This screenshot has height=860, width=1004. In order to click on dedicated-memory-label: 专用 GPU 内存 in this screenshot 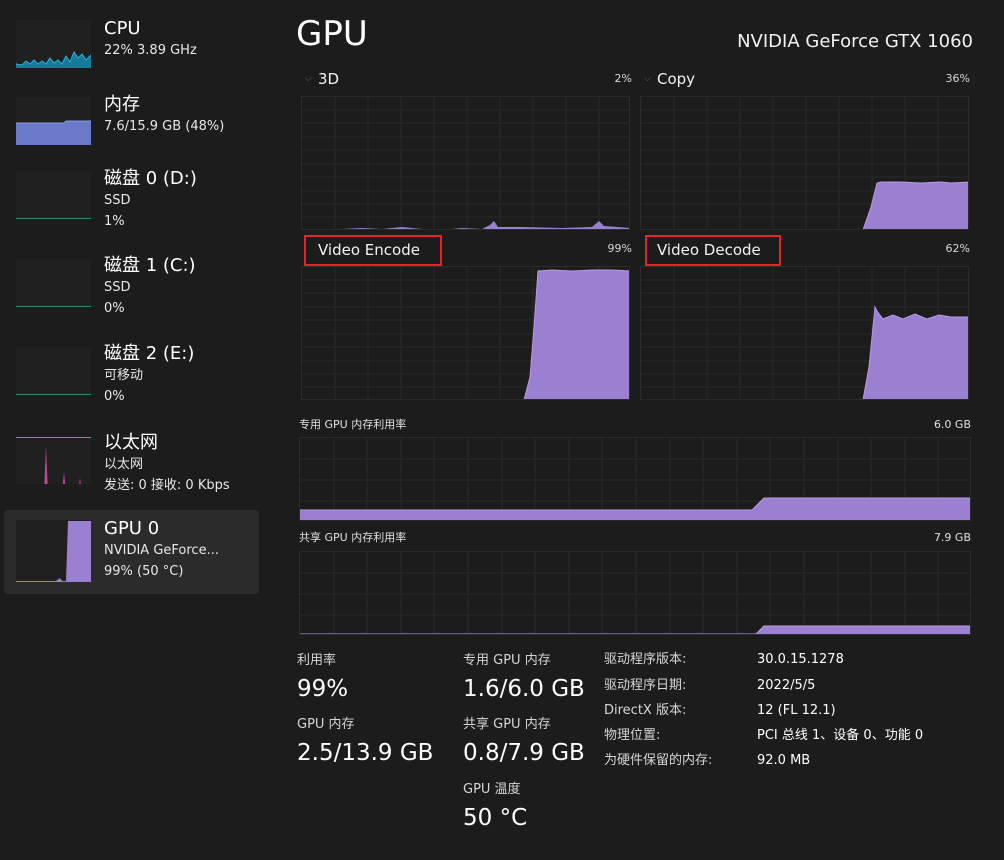, I will do `click(507, 660)`.